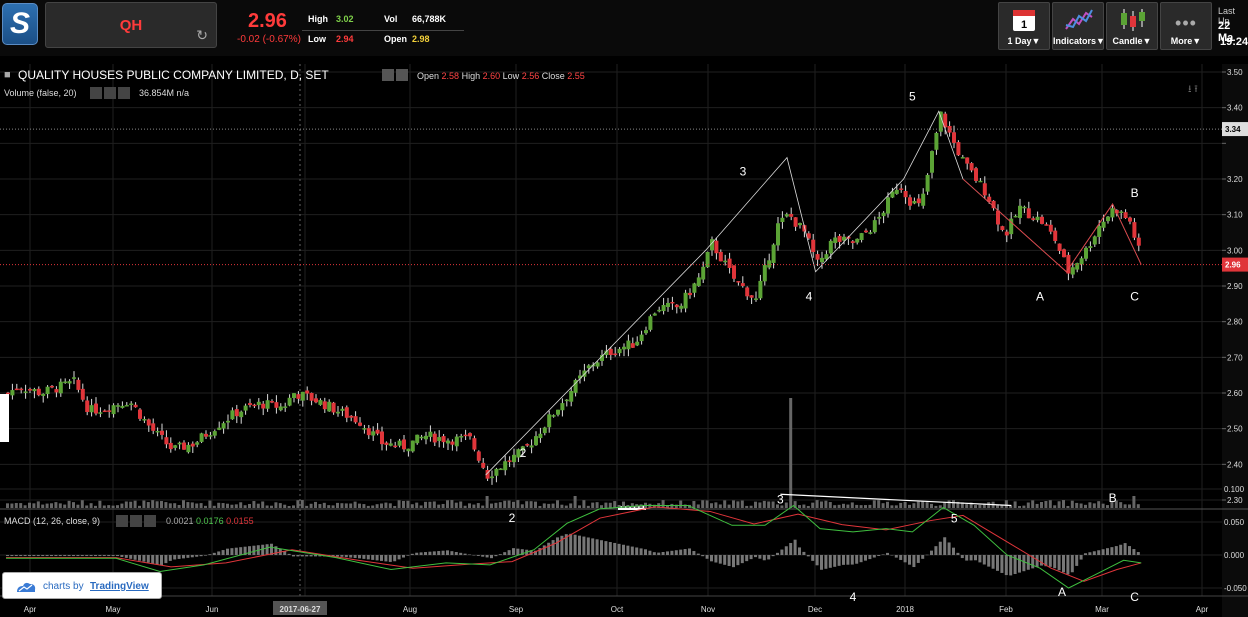 Image resolution: width=1248 pixels, height=617 pixels. I want to click on volume-legend-buttons, so click(112, 93).